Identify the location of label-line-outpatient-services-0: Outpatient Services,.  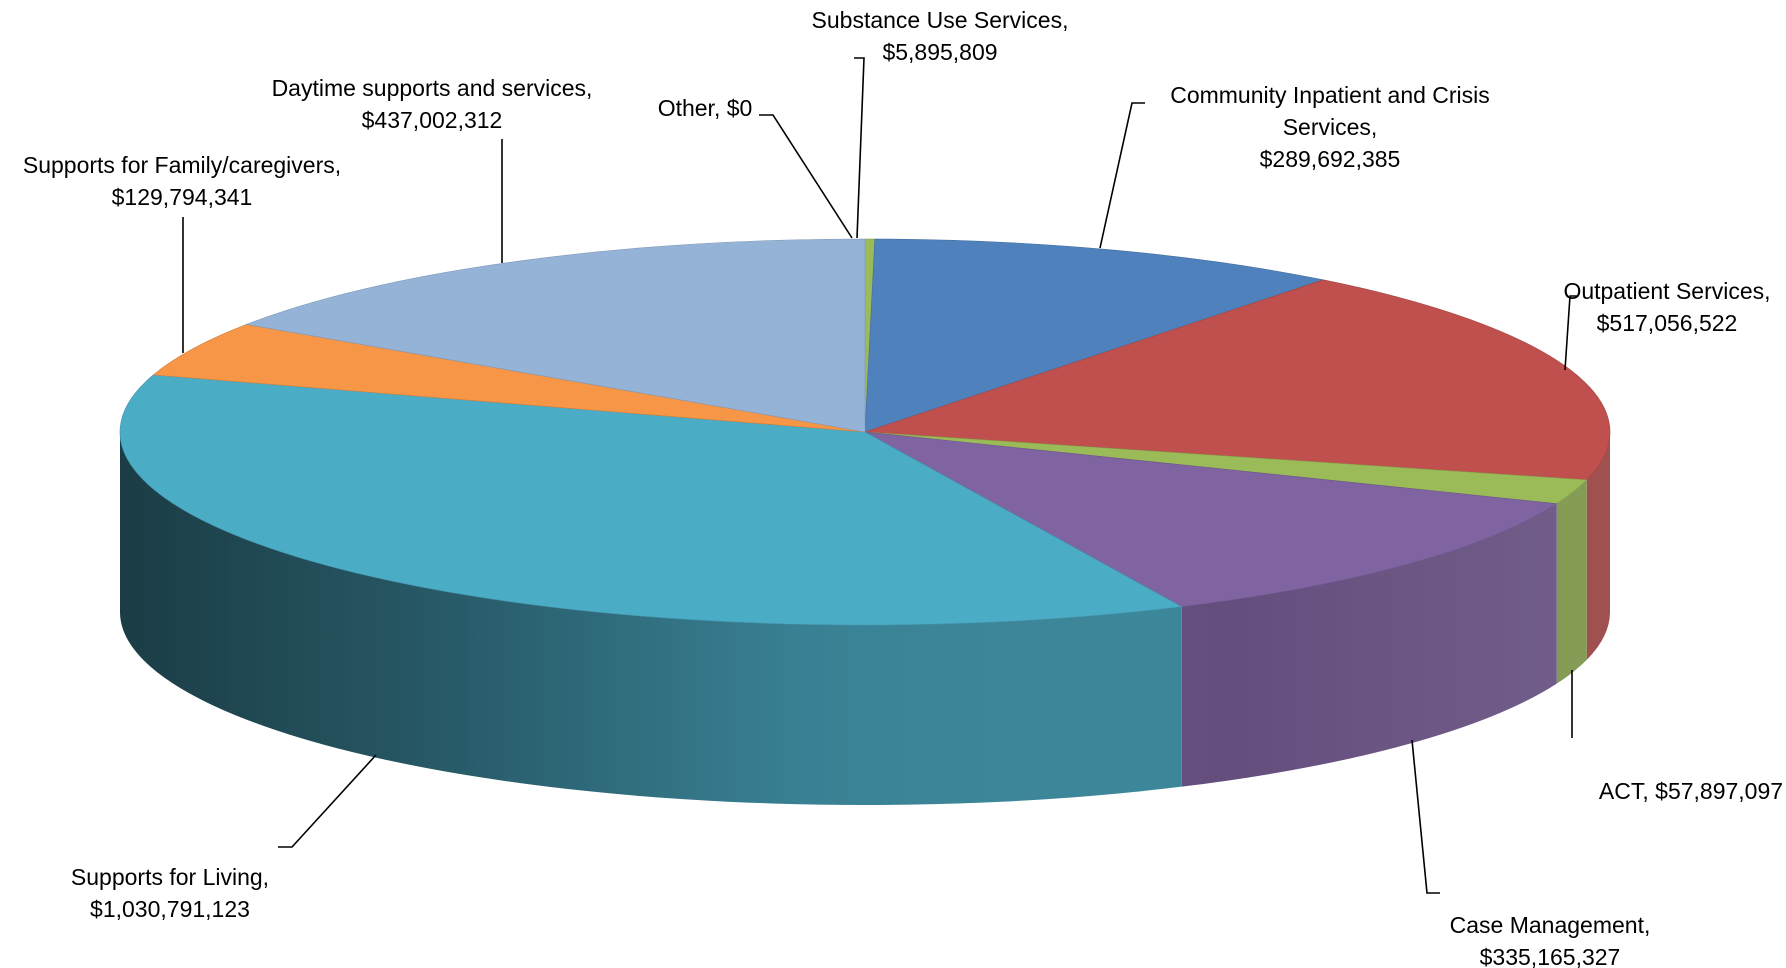
(1666, 291).